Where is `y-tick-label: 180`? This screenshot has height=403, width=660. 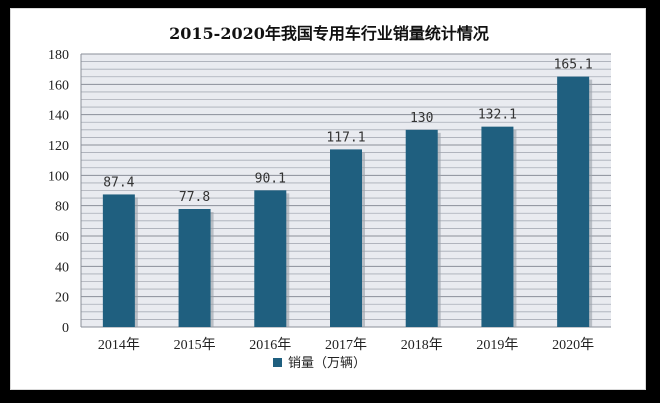 y-tick-label: 180 is located at coordinates (58, 55).